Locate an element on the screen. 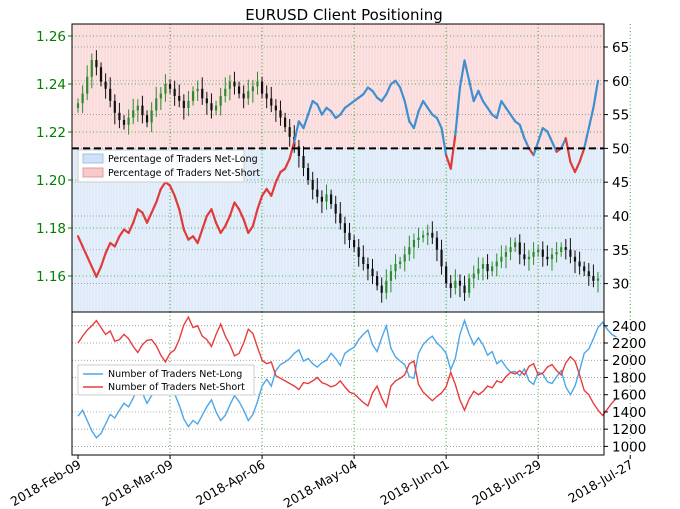 The width and height of the screenshot is (680, 509). x-tick-label: 2018-Feb-09 is located at coordinates (46, 483).